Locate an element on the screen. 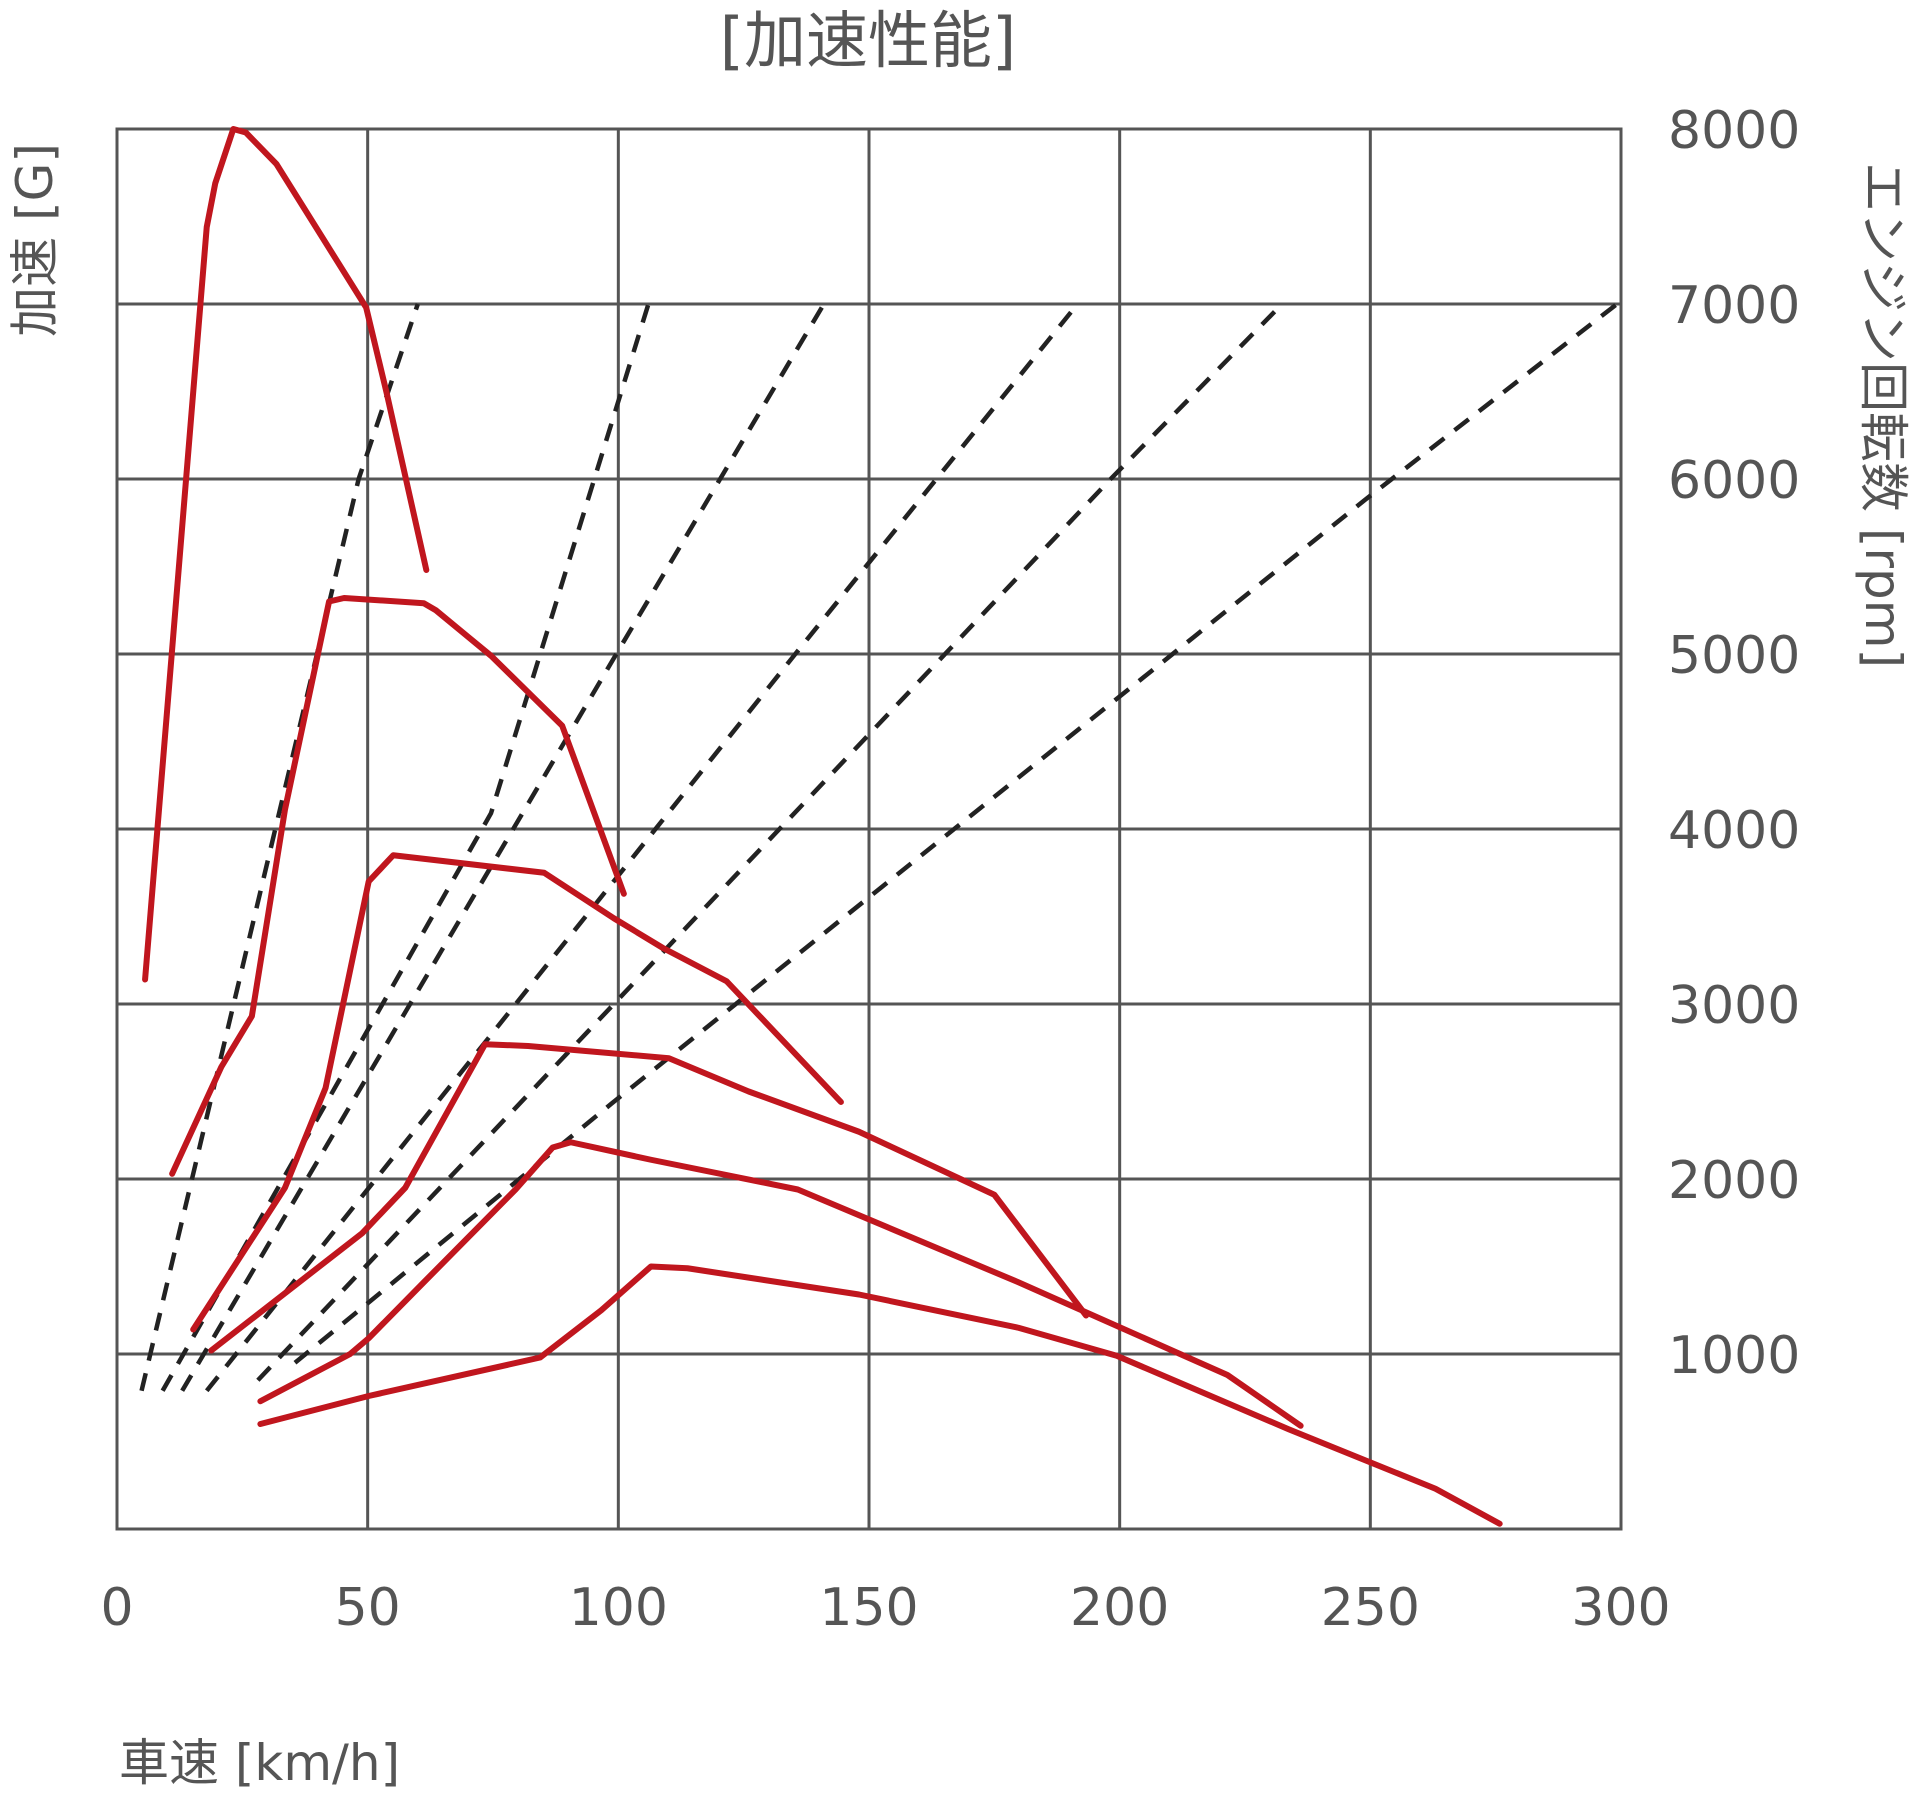 The image size is (1920, 1805). y-tick-label: 4000 is located at coordinates (1734, 831).